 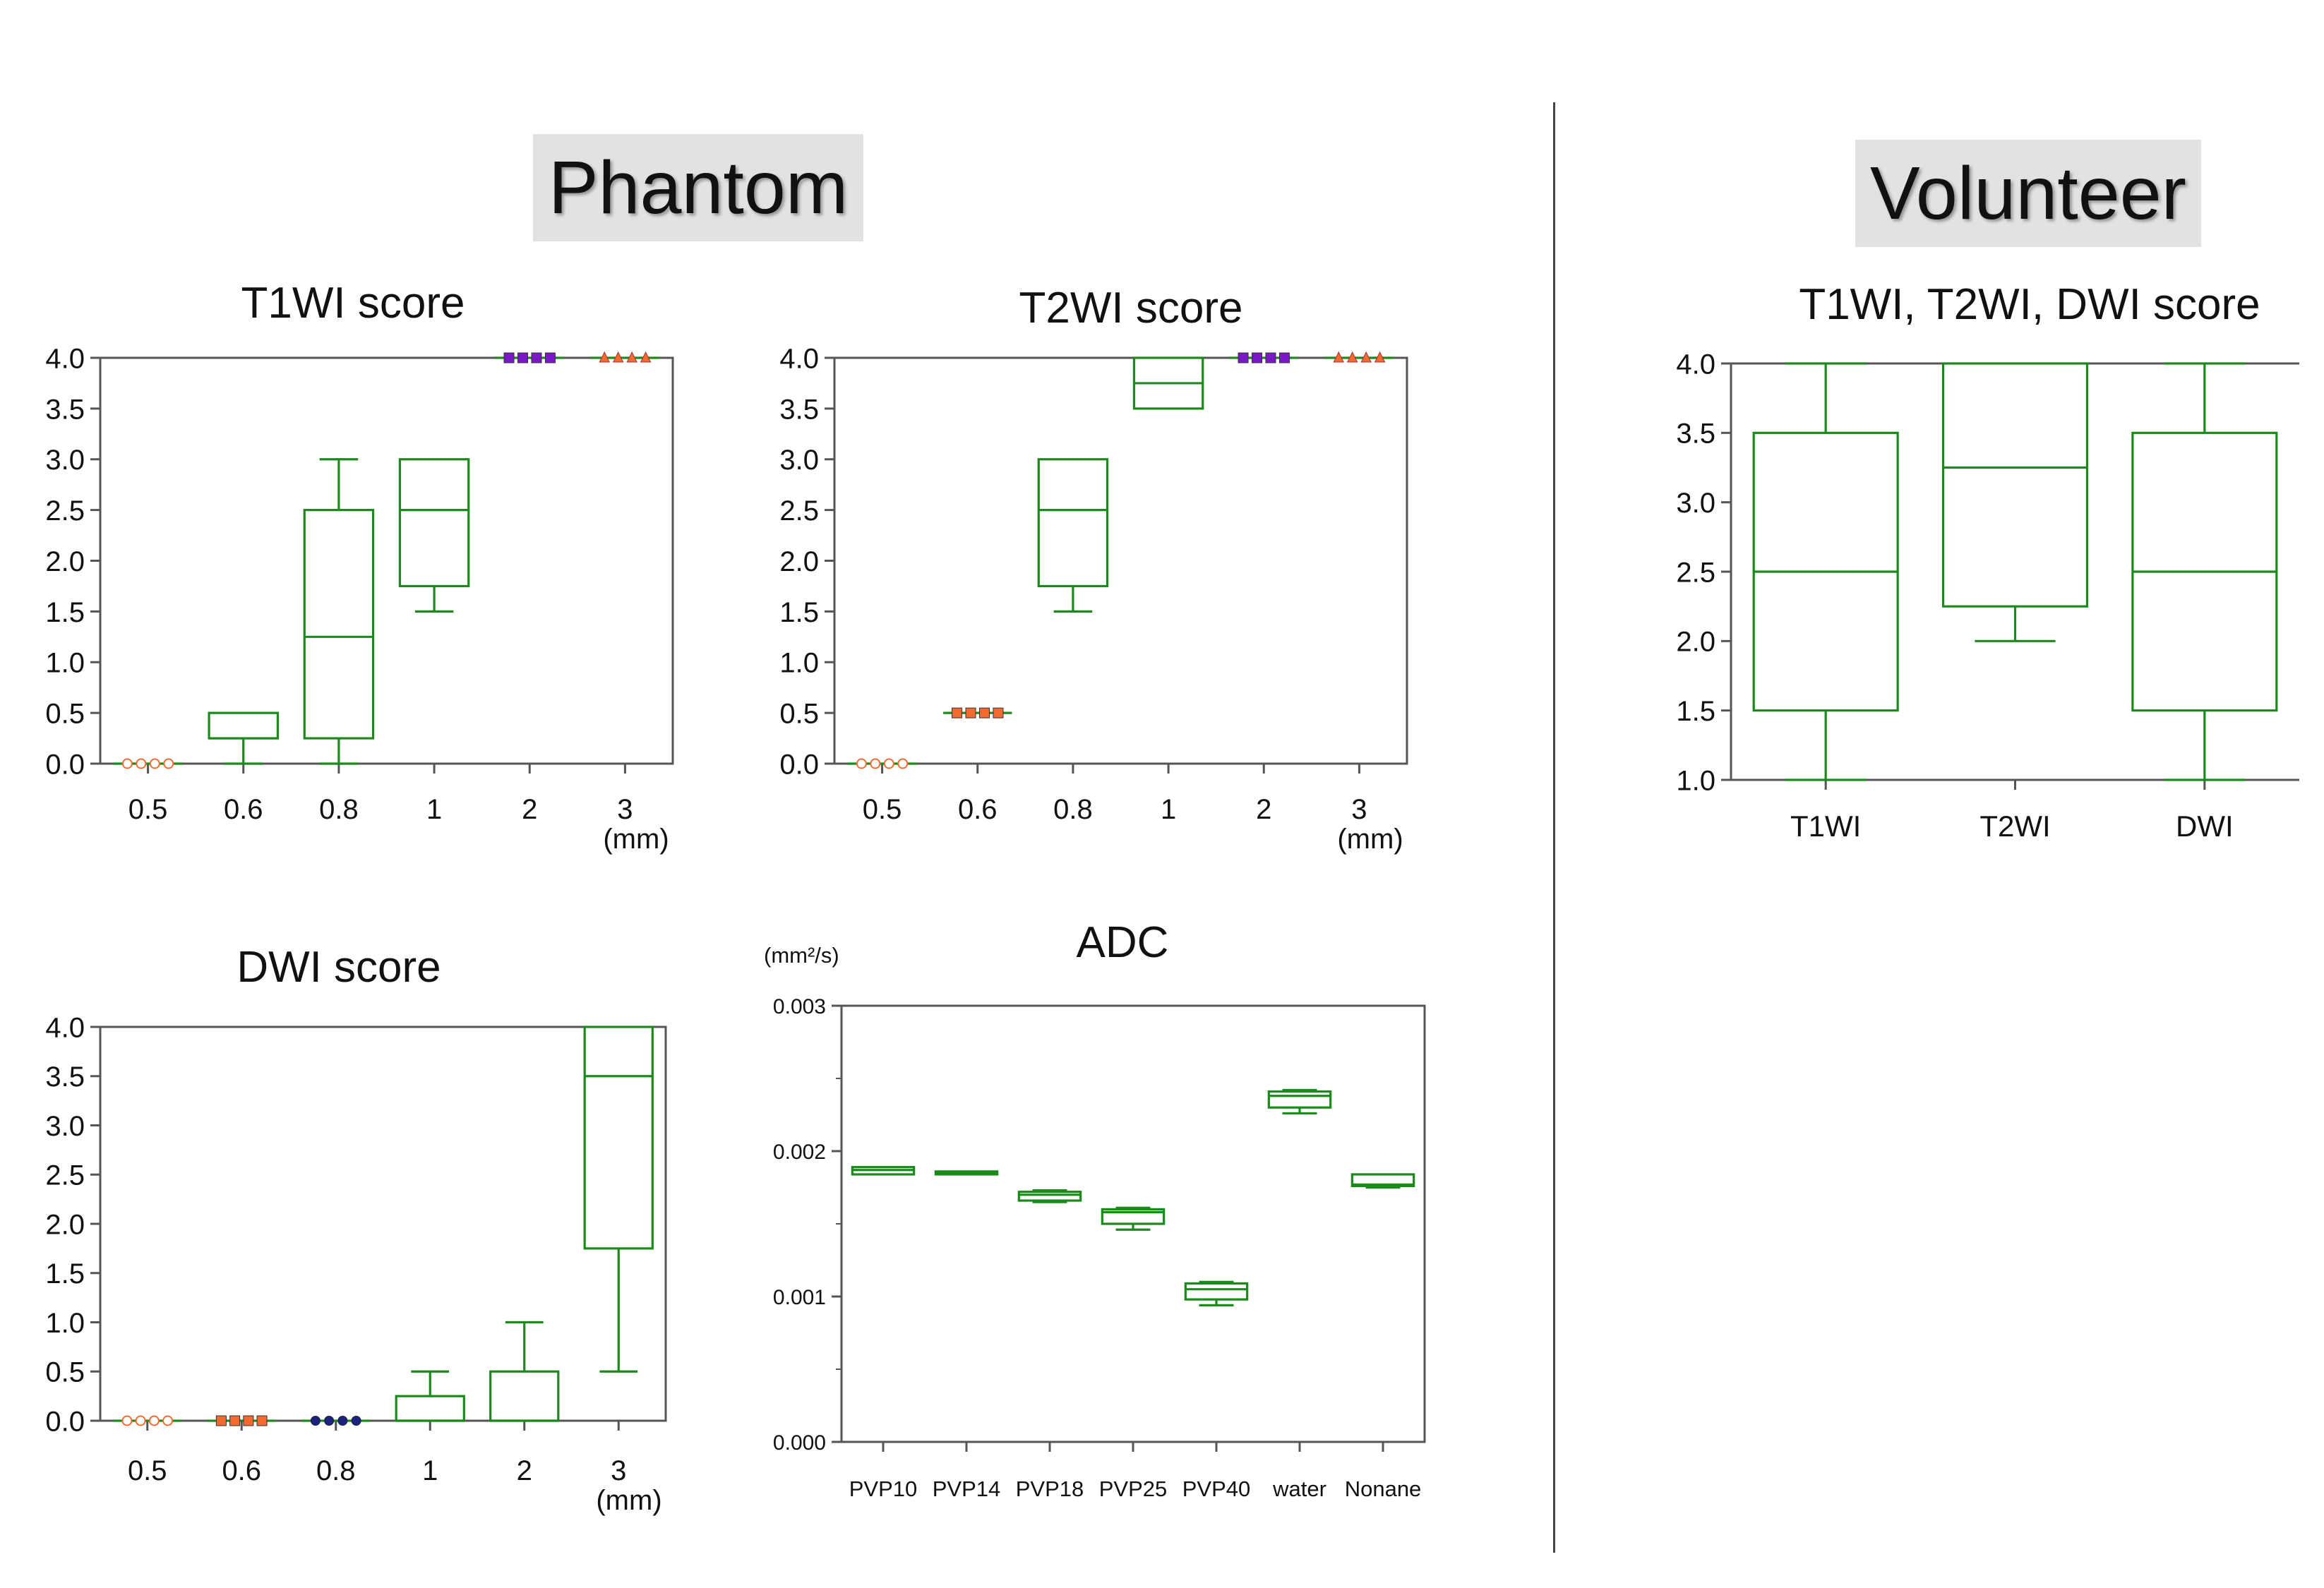 I want to click on y-tick-label: 0.003, so click(x=799, y=1006).